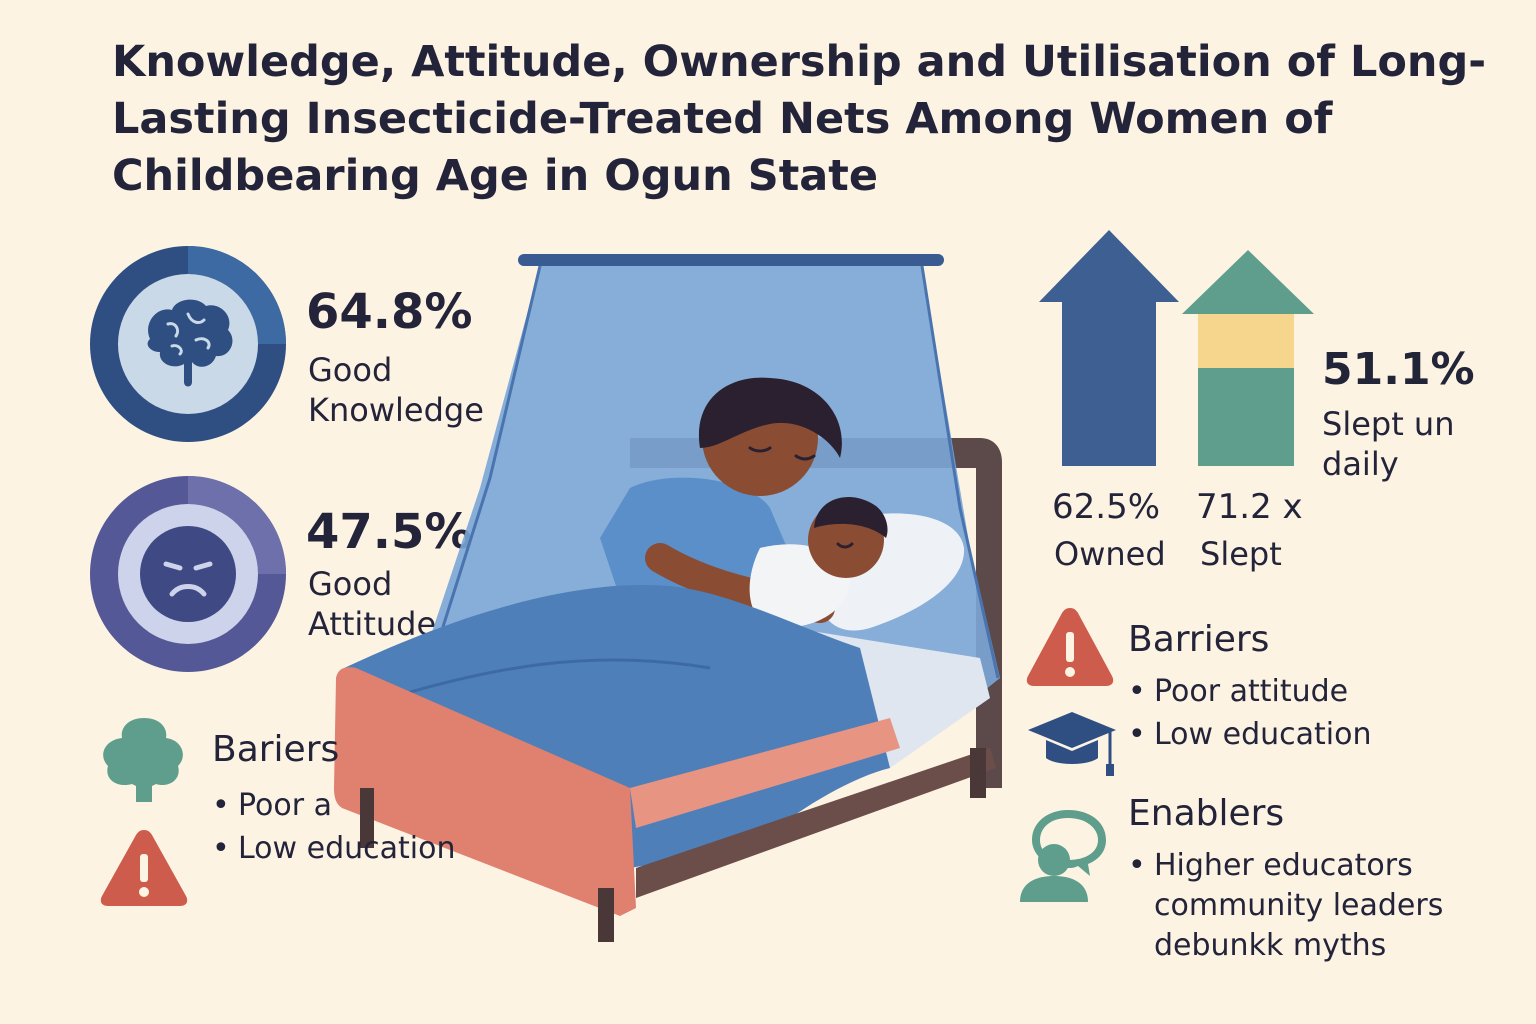  Describe the element at coordinates (1106, 507) in the screenshot. I see `owned-value: 62.5%` at that location.